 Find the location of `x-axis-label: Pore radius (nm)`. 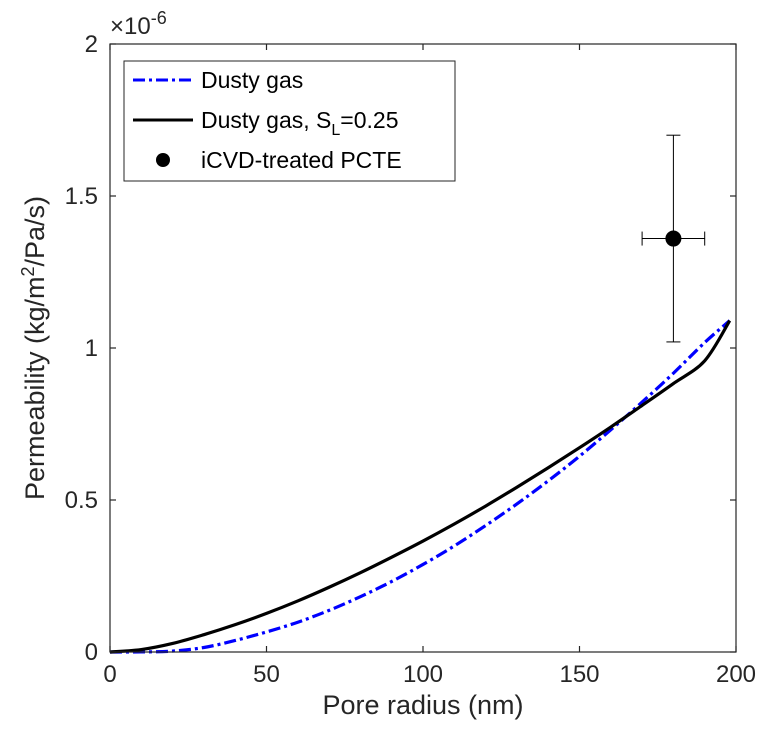

x-axis-label: Pore radius (nm) is located at coordinates (422, 705).